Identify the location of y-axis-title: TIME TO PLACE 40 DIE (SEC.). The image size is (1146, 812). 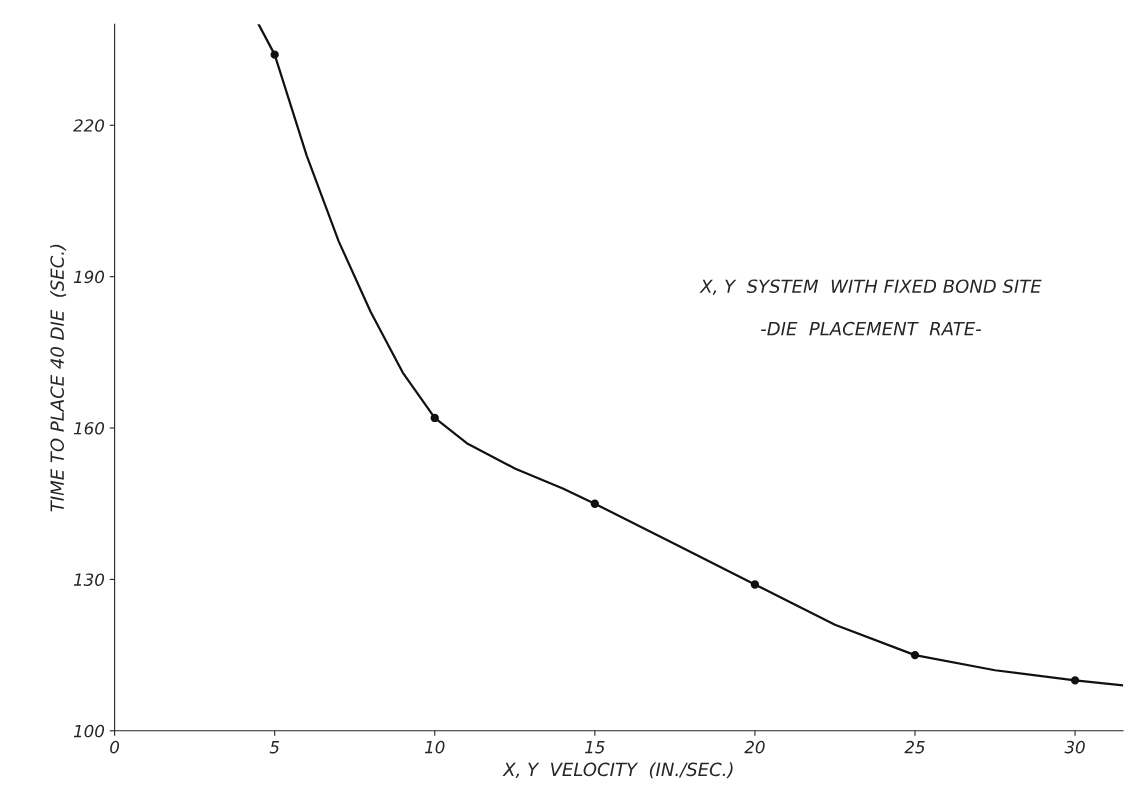
(58, 378).